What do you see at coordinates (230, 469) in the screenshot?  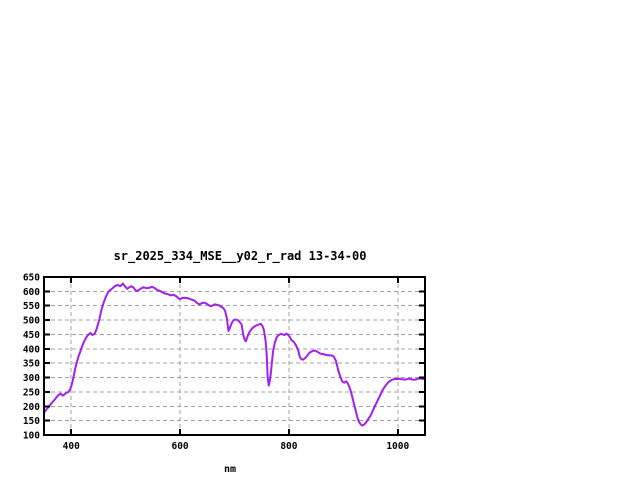 I see `x-axis-label: nm` at bounding box center [230, 469].